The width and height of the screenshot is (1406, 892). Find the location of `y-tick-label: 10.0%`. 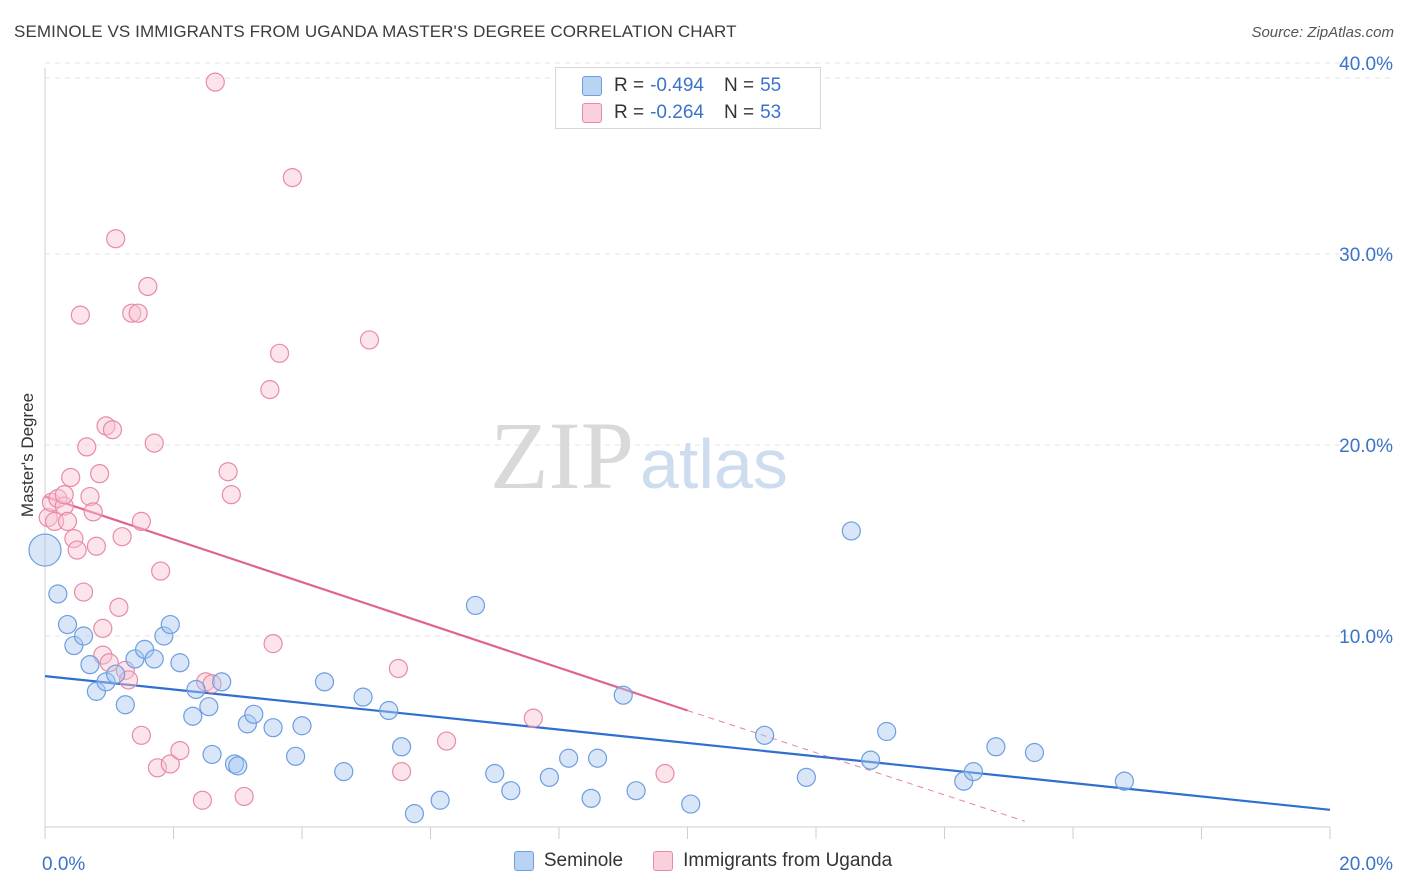

y-tick-label: 10.0% is located at coordinates (1366, 637).